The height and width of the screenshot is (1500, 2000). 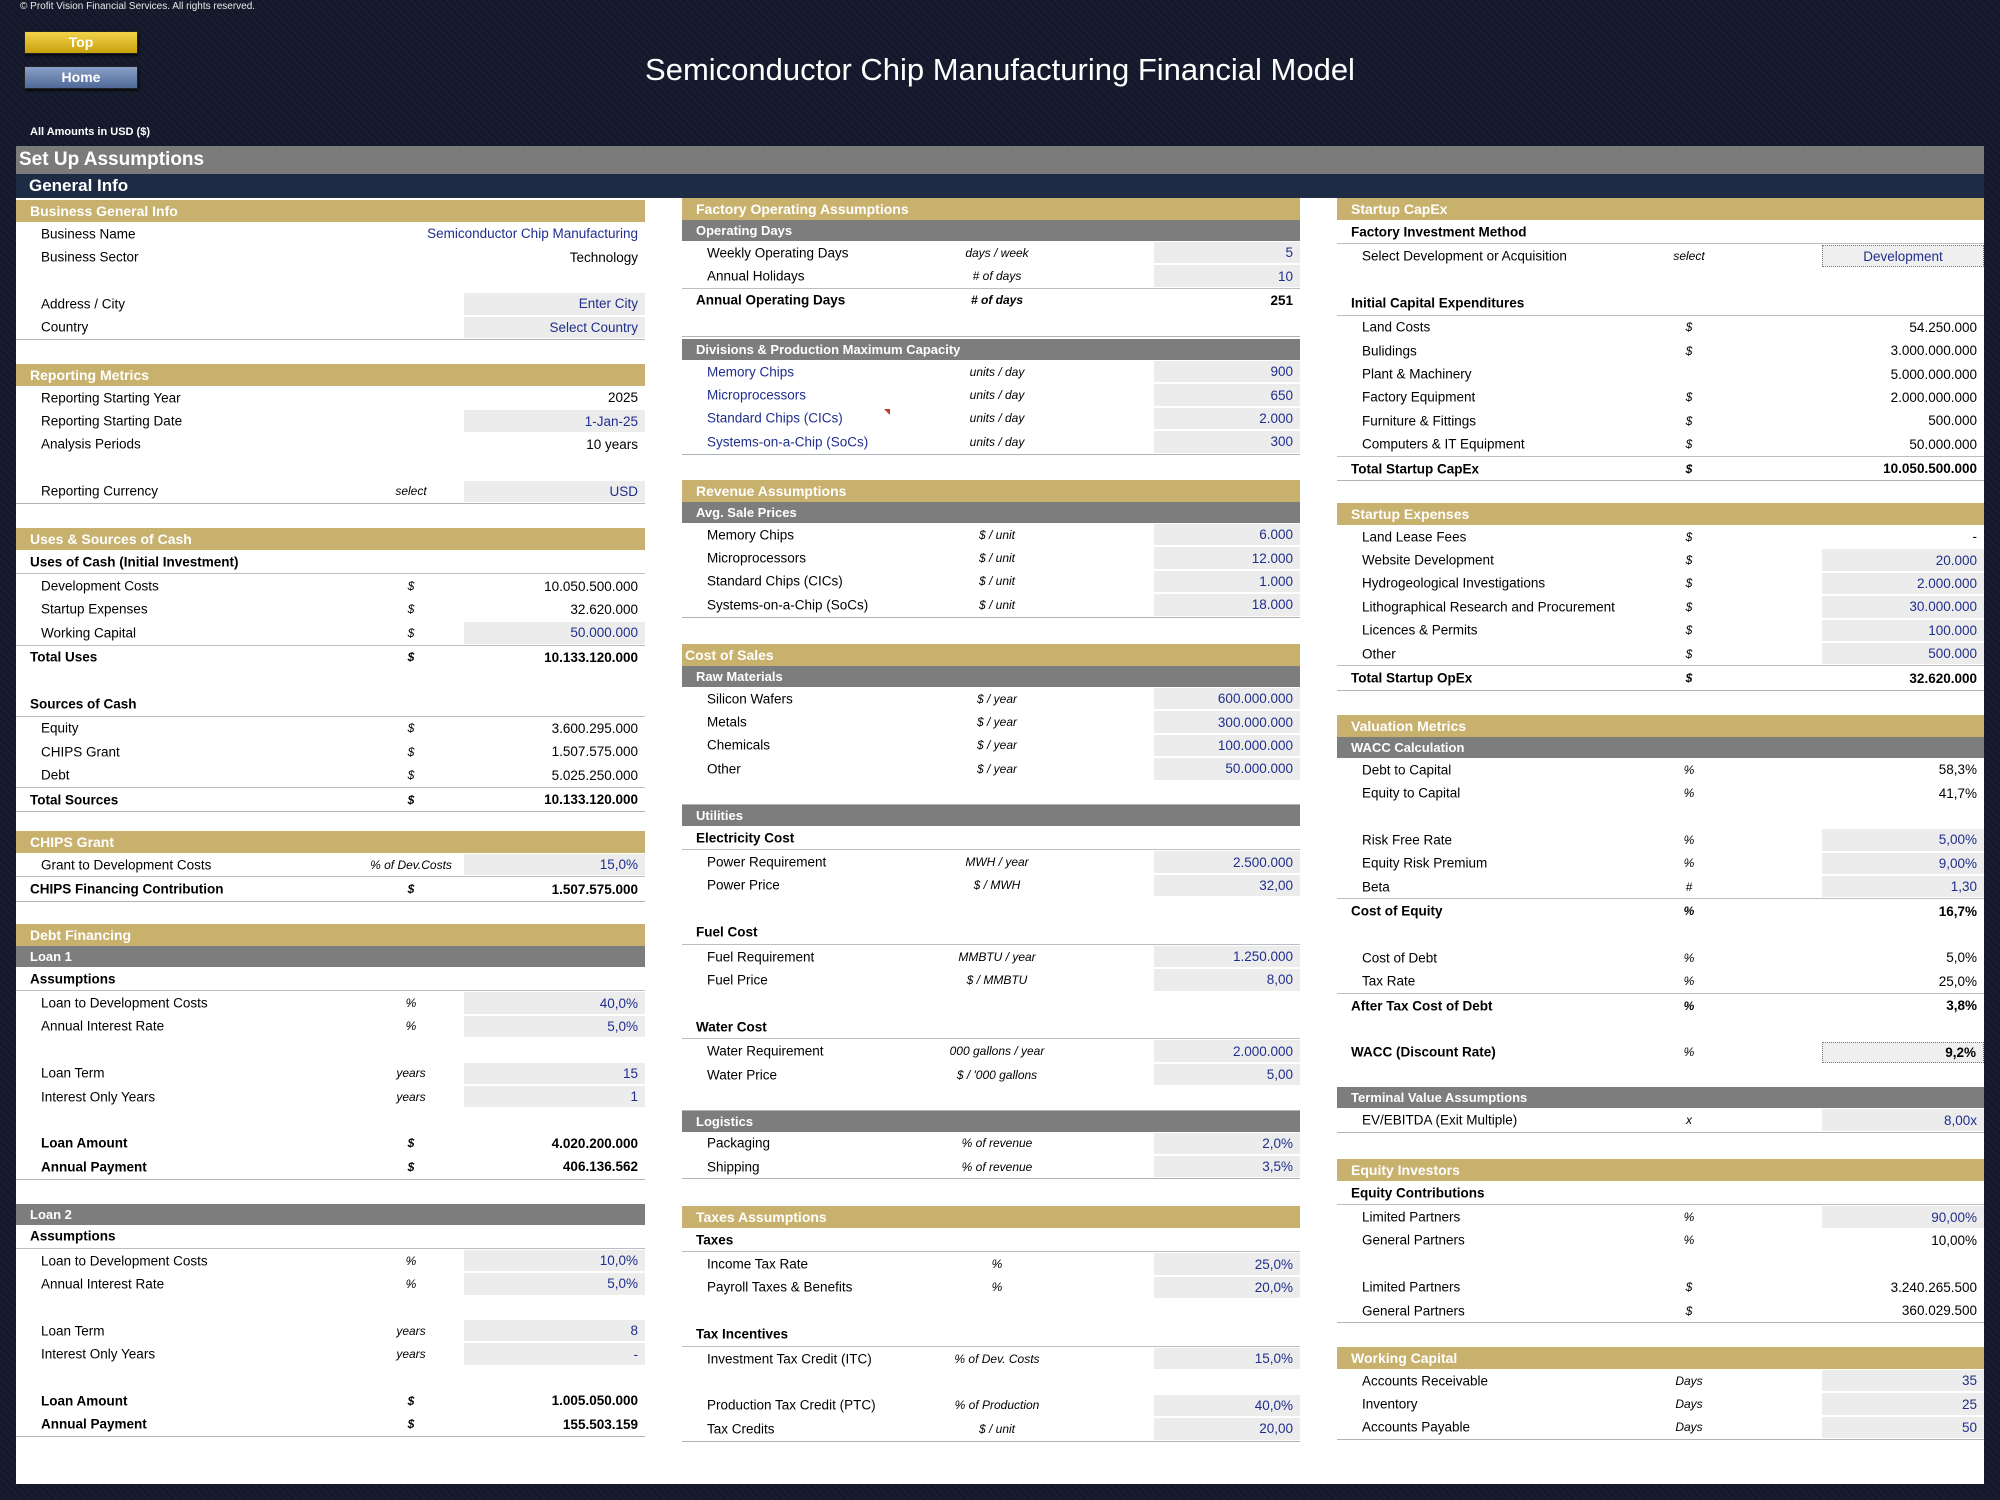 I want to click on power-req-input: 2.500.000, so click(x=1227, y=862).